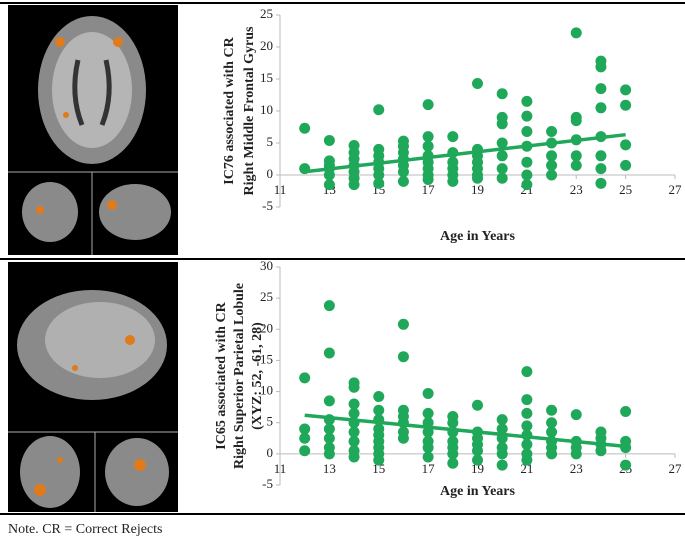  Describe the element at coordinates (526, 468) in the screenshot. I see `x-tick-label: 21` at that location.